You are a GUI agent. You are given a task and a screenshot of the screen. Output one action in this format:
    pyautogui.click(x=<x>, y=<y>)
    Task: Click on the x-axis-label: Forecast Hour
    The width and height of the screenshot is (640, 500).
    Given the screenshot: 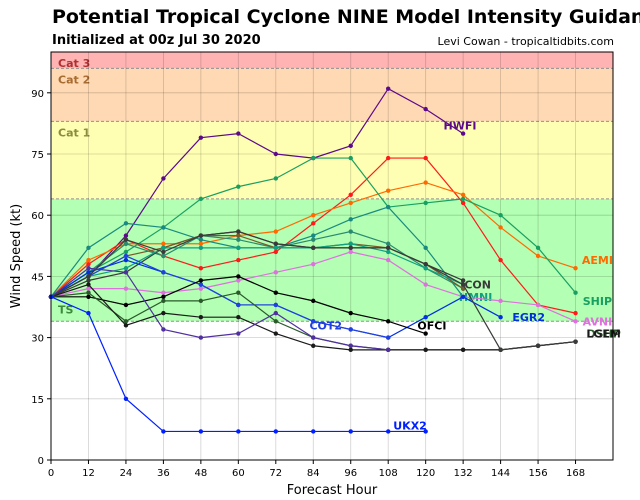 What is the action you would take?
    pyautogui.click(x=332, y=490)
    